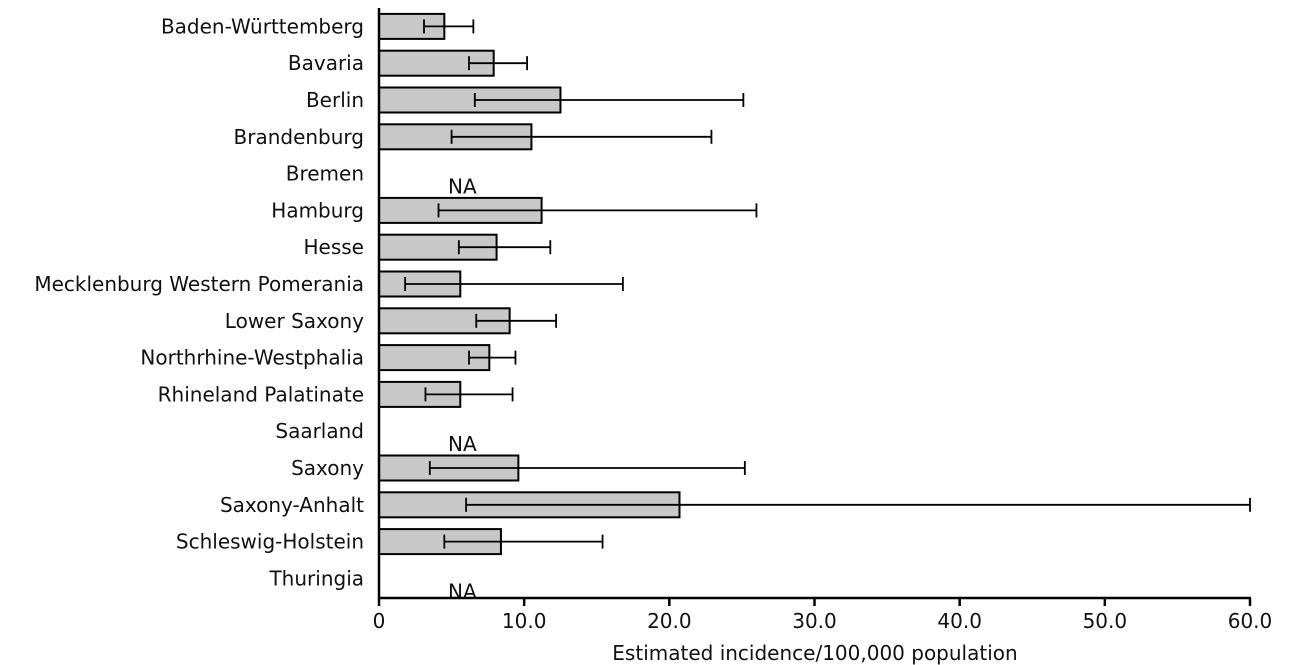  I want to click on x-tick-label-6: 60.0, so click(1250, 621).